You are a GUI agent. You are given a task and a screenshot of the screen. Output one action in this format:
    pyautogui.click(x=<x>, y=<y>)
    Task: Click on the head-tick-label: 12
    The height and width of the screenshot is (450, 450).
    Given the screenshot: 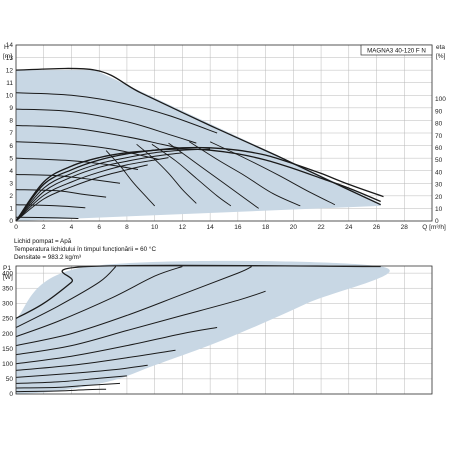 What is the action you would take?
    pyautogui.click(x=10, y=70)
    